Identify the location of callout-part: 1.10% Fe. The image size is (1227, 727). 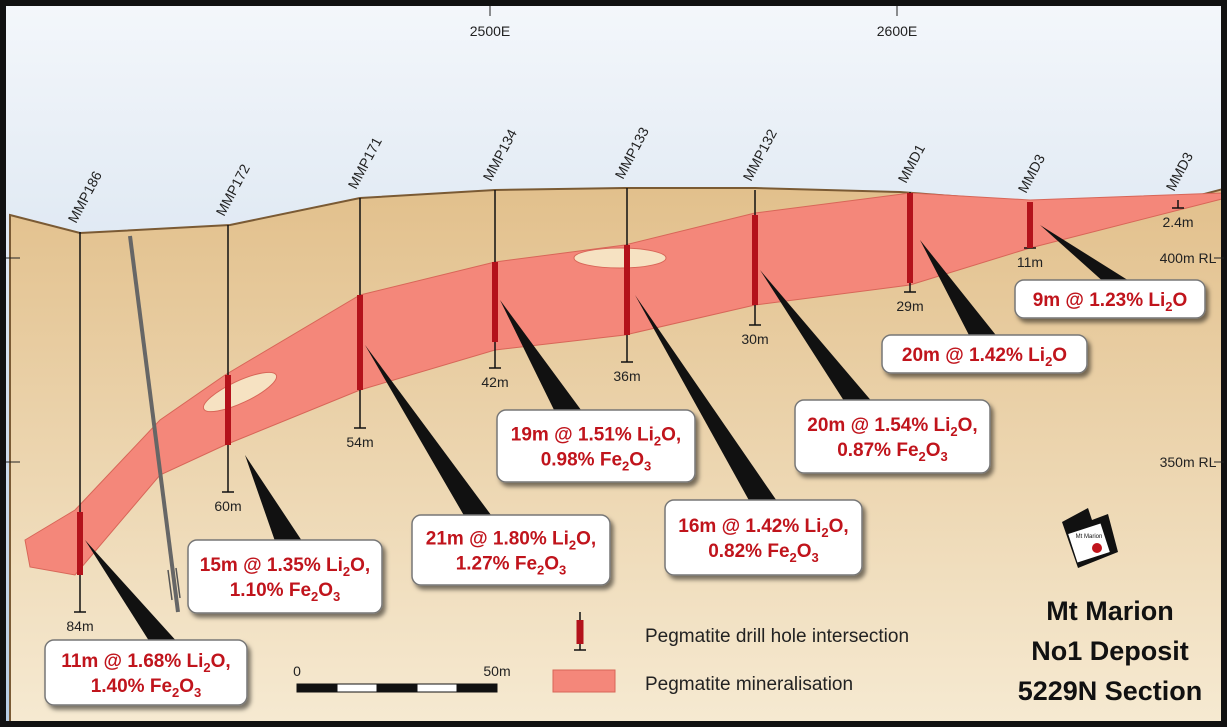
(270, 590).